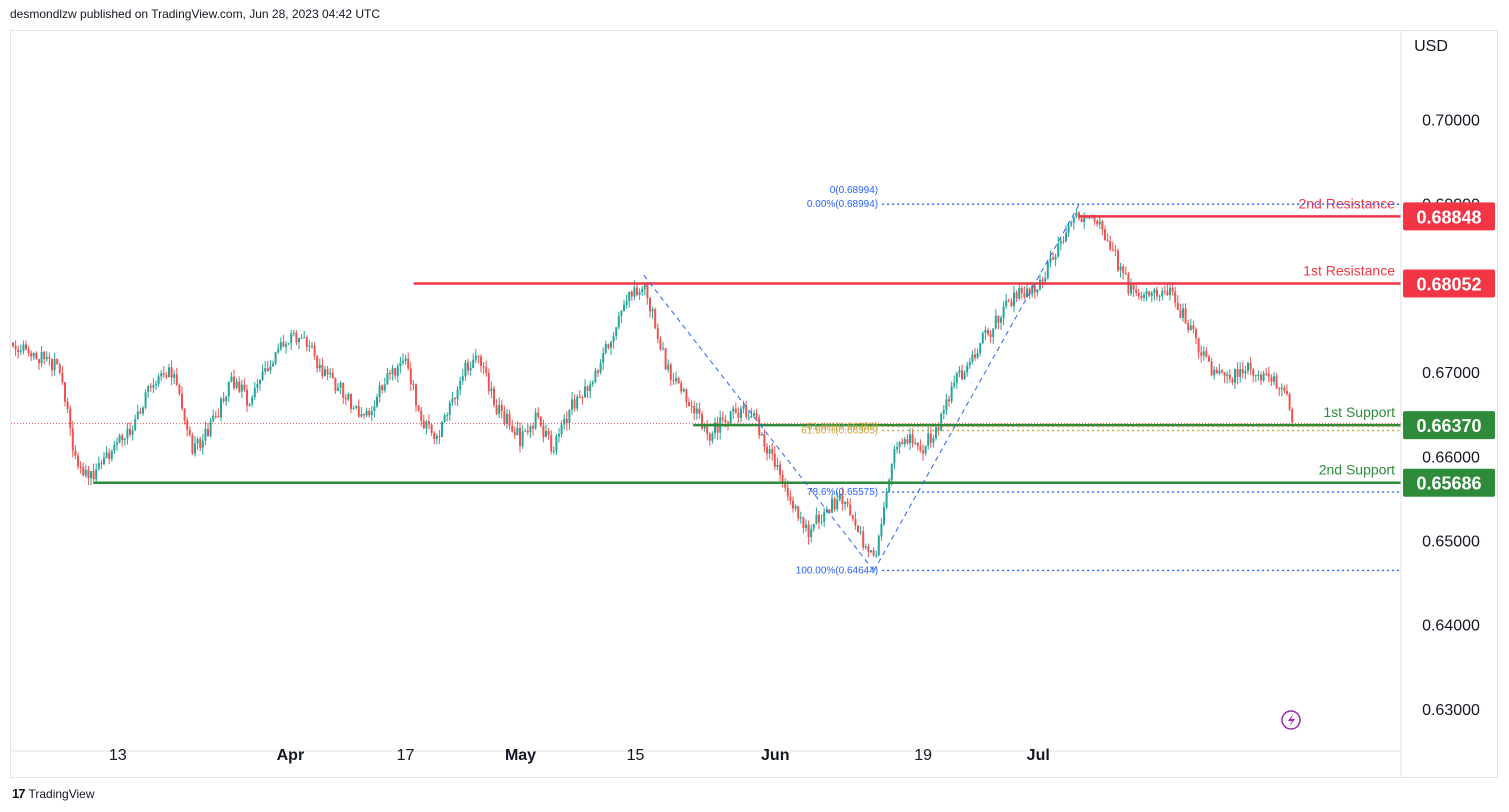 The width and height of the screenshot is (1509, 812). I want to click on y-tick-label: 0.65000, so click(1451, 541).